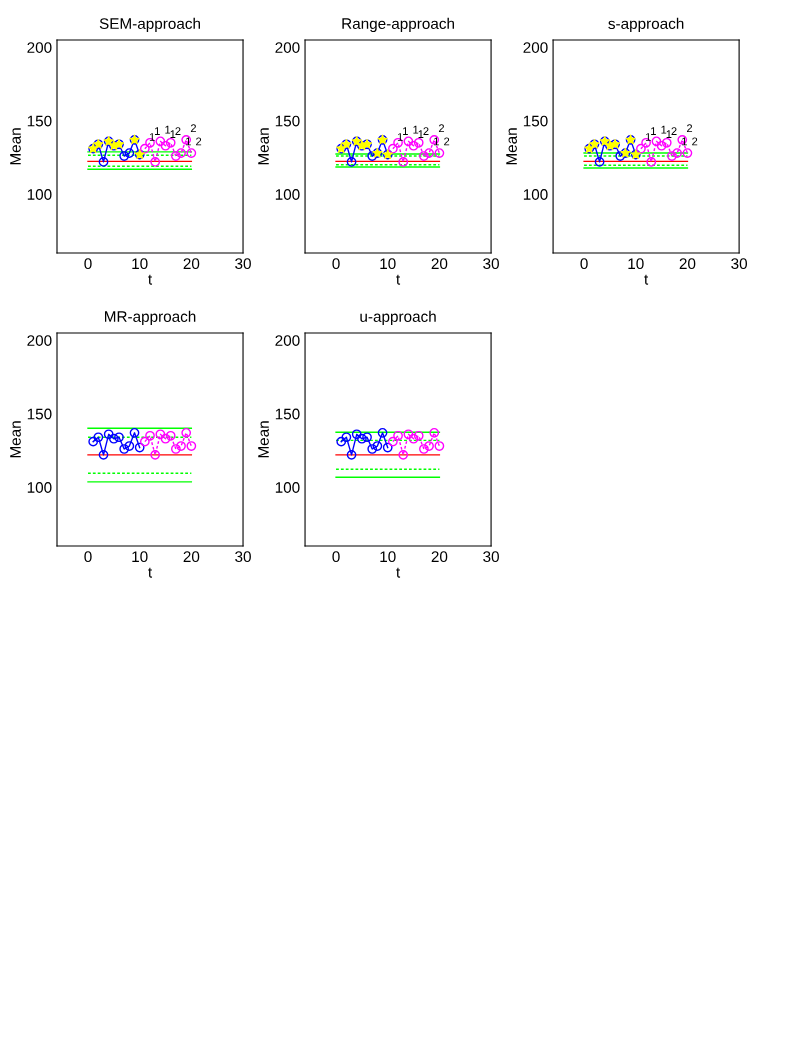 The width and height of the screenshot is (795, 1063). Describe the element at coordinates (149, 25) in the screenshot. I see `chart-title: SEM-approach` at that location.